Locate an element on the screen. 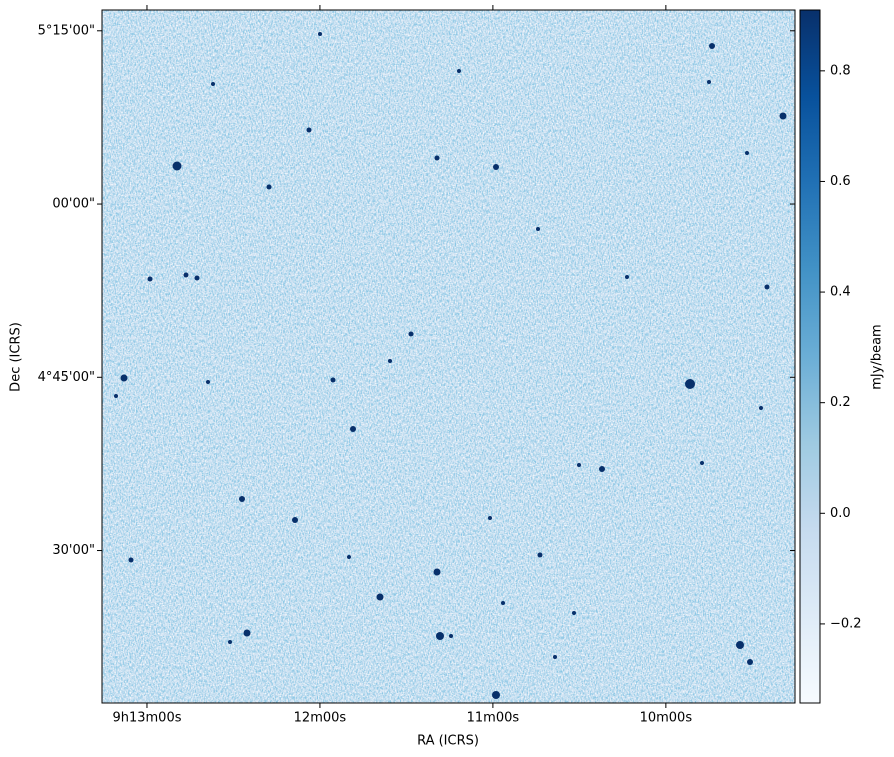 The height and width of the screenshot is (757, 894). x-tick-label: 12m00s is located at coordinates (320, 718).